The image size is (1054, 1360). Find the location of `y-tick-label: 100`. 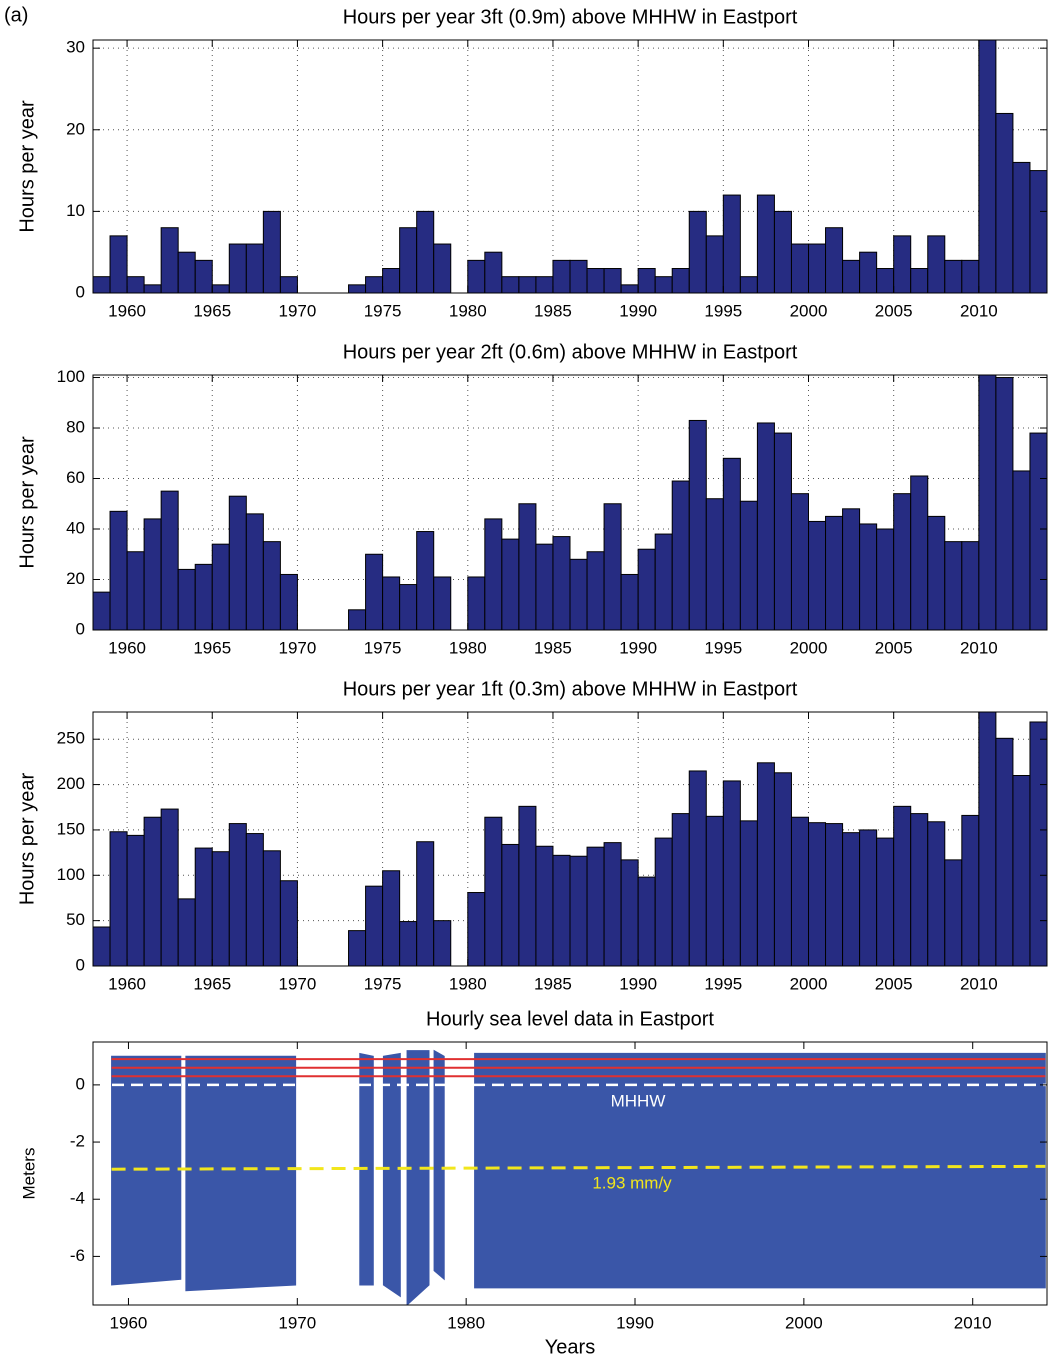

y-tick-label: 100 is located at coordinates (71, 874).